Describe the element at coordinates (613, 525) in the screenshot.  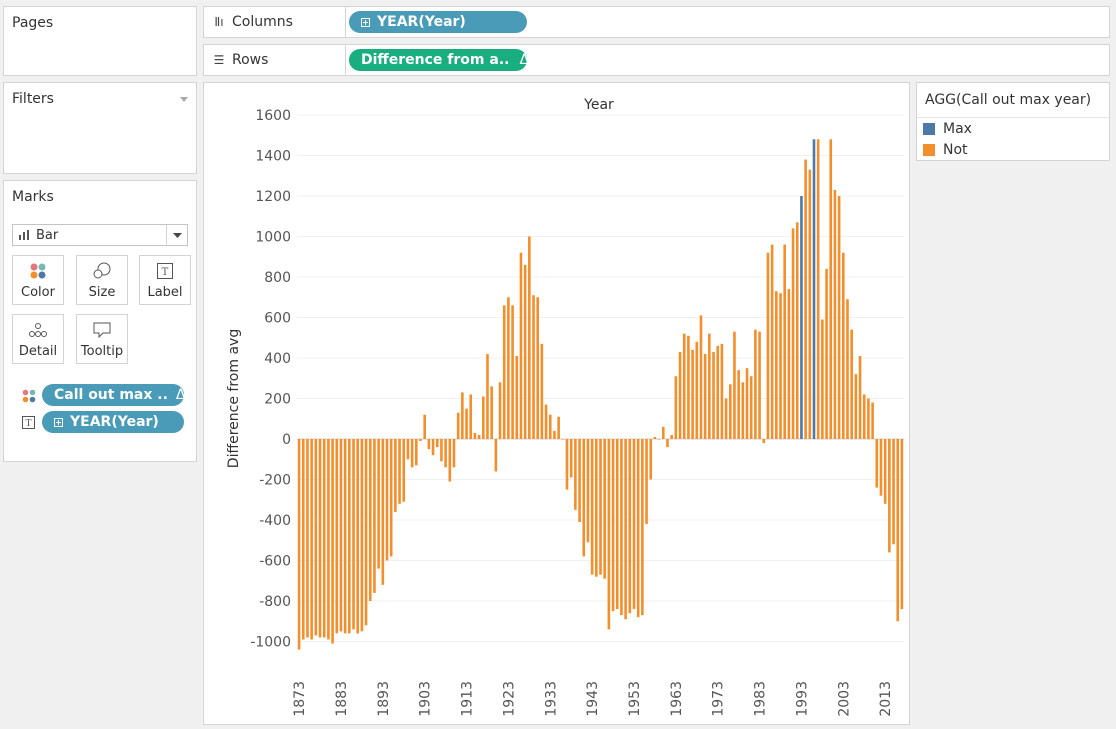
I see `bar-1948` at that location.